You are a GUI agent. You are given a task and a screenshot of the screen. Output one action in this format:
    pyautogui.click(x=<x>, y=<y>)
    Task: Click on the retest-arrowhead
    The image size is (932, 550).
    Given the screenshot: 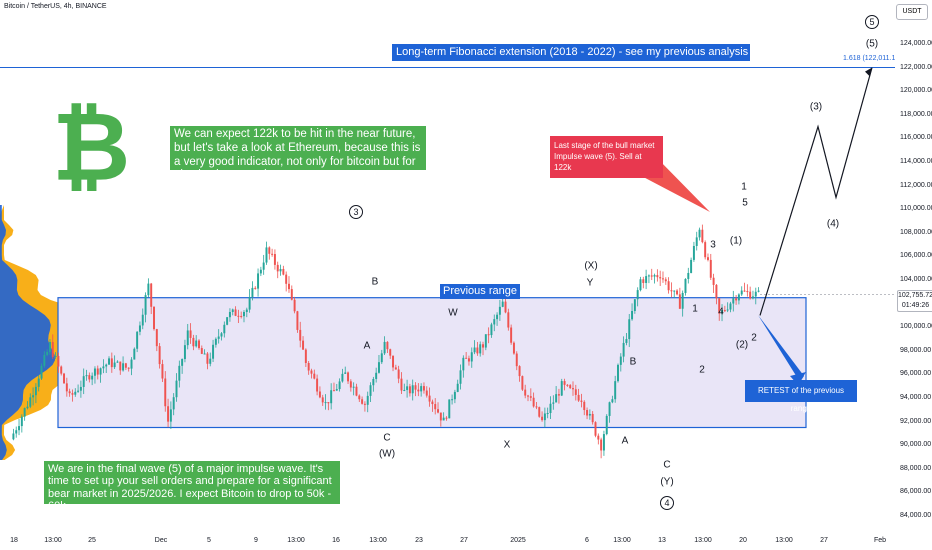 What is the action you would take?
    pyautogui.click(x=798, y=378)
    